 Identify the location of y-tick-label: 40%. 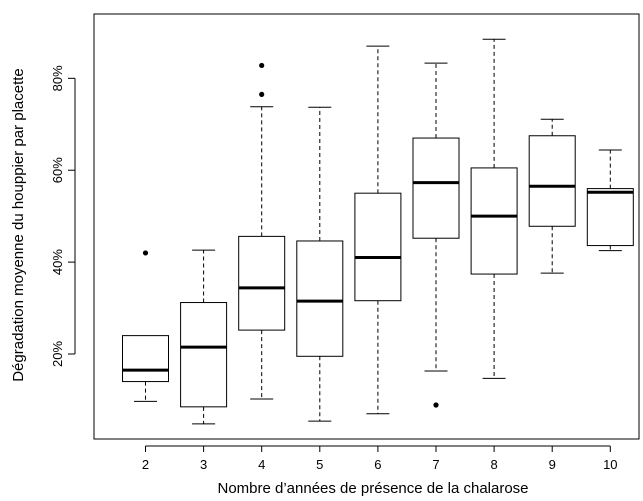
(57, 262).